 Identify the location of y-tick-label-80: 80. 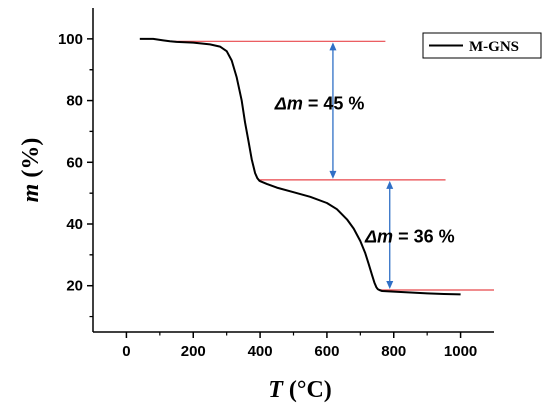
(74, 101).